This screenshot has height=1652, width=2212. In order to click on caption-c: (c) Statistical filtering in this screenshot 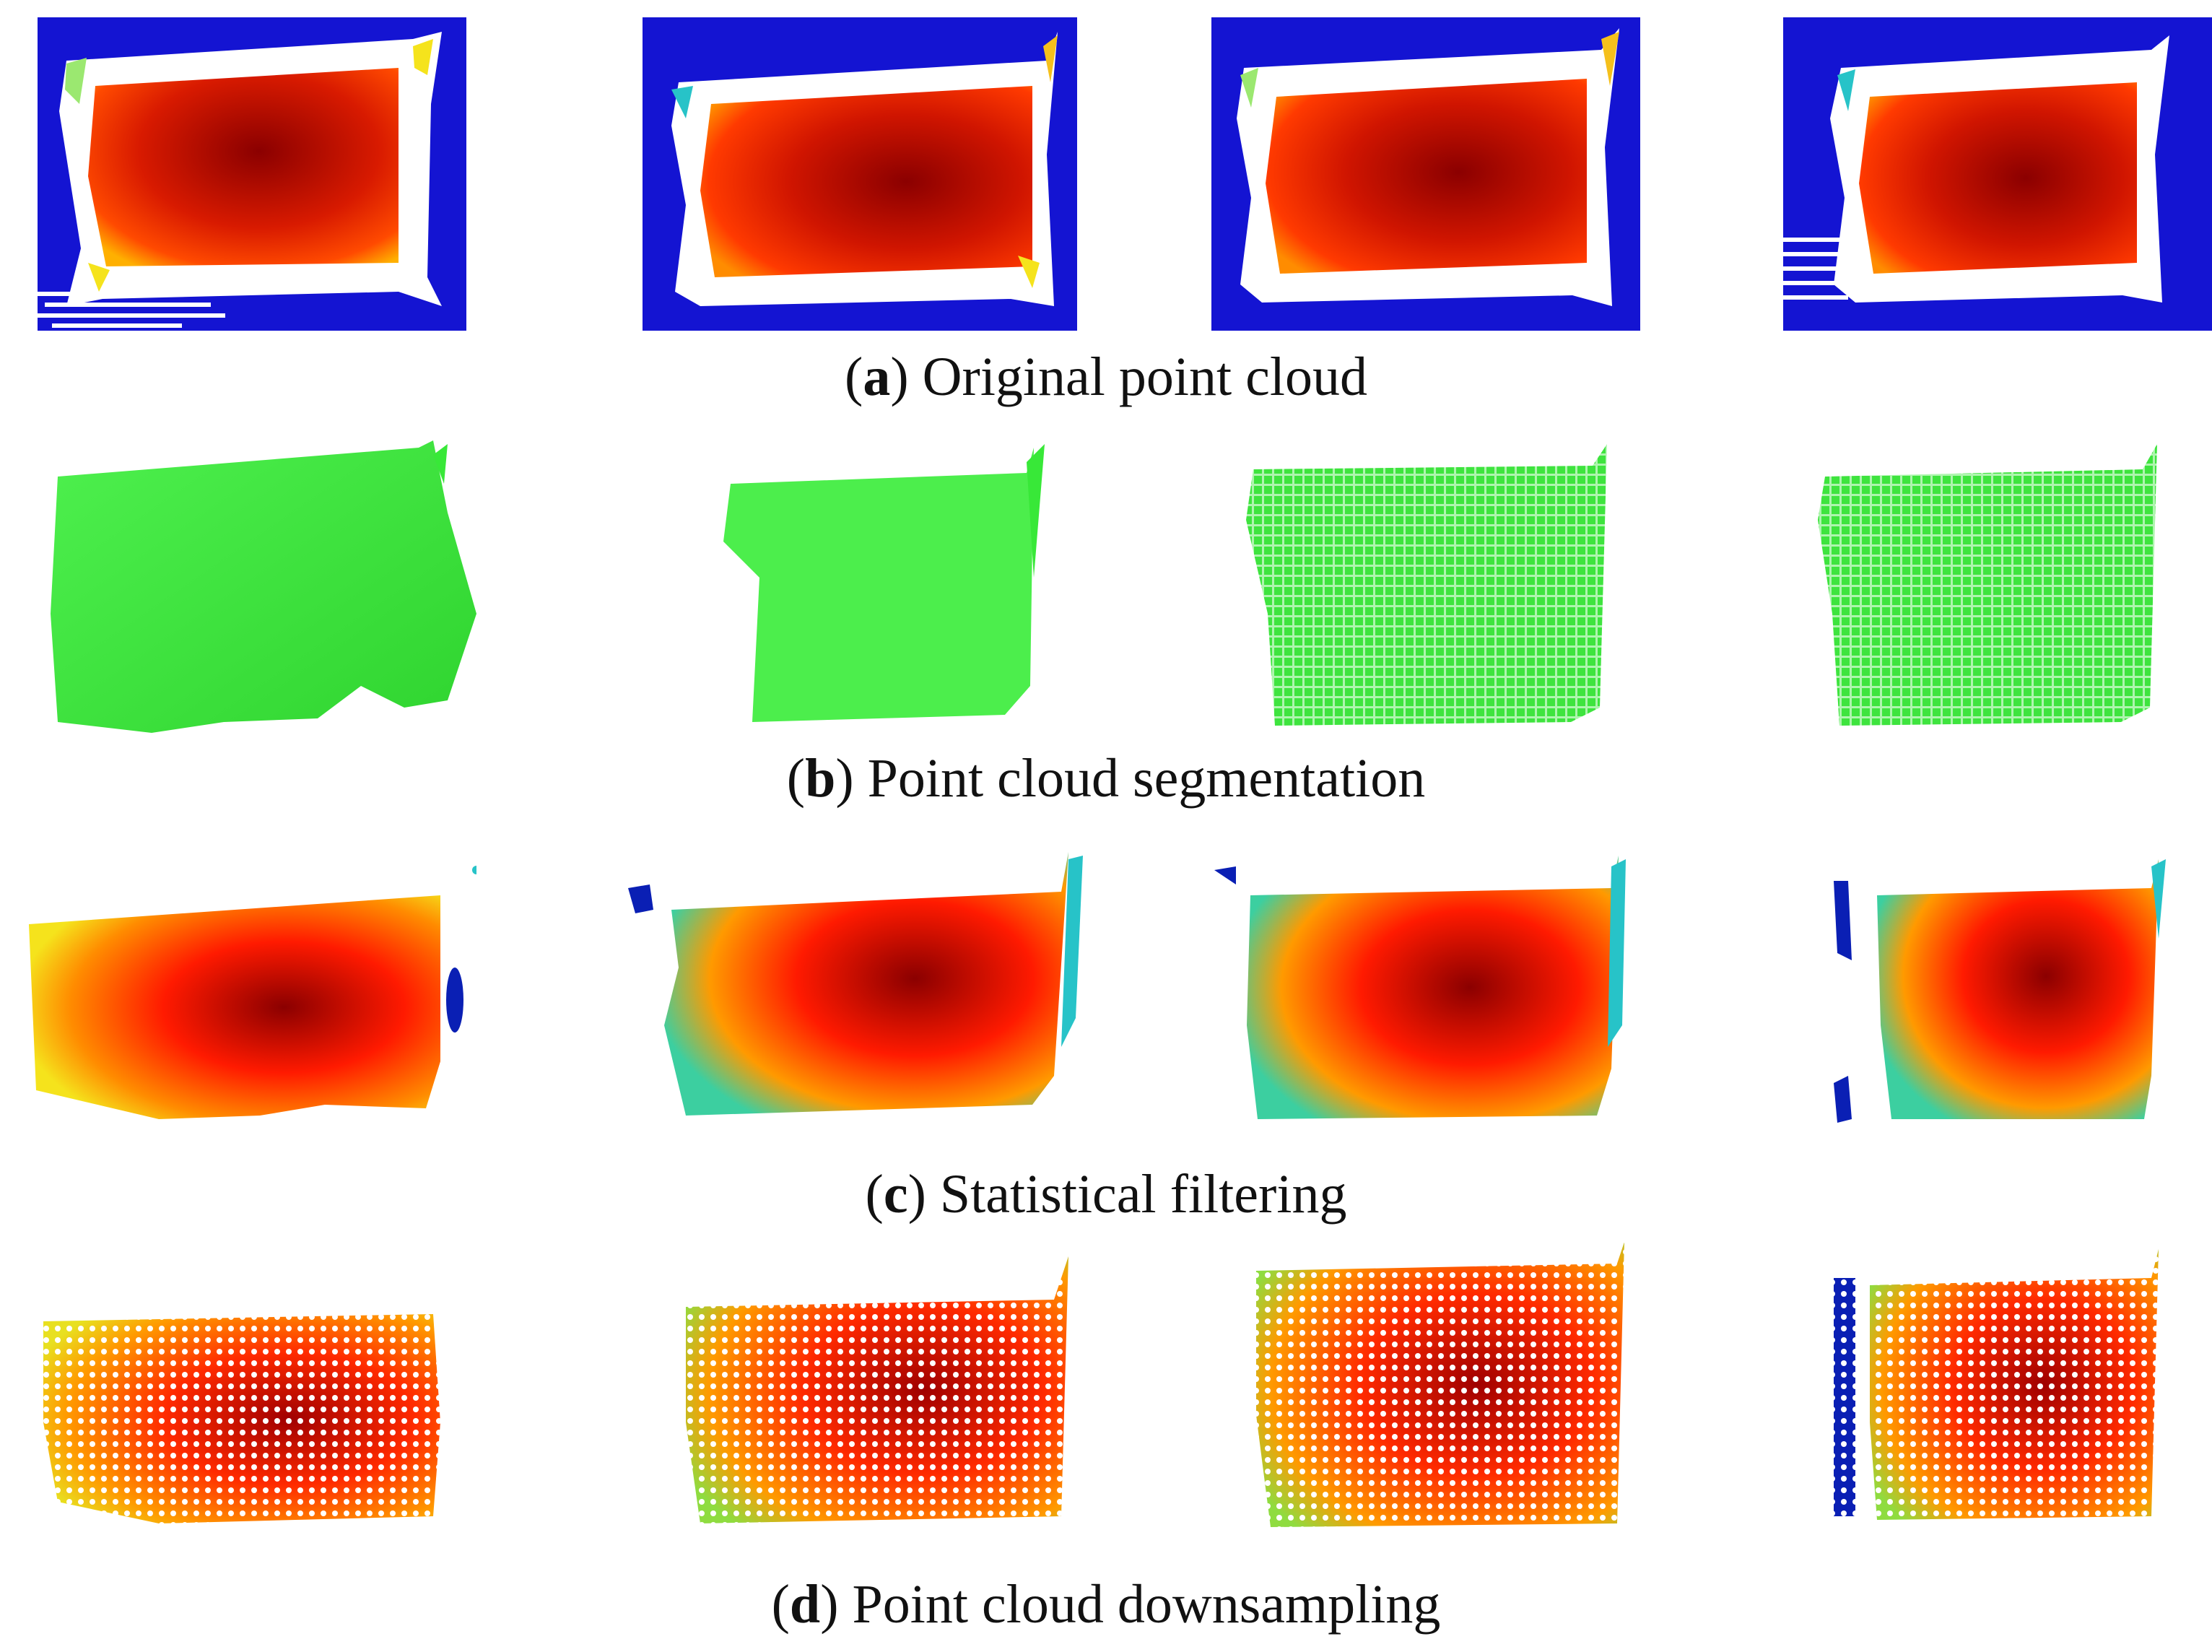, I will do `click(1106, 1194)`.